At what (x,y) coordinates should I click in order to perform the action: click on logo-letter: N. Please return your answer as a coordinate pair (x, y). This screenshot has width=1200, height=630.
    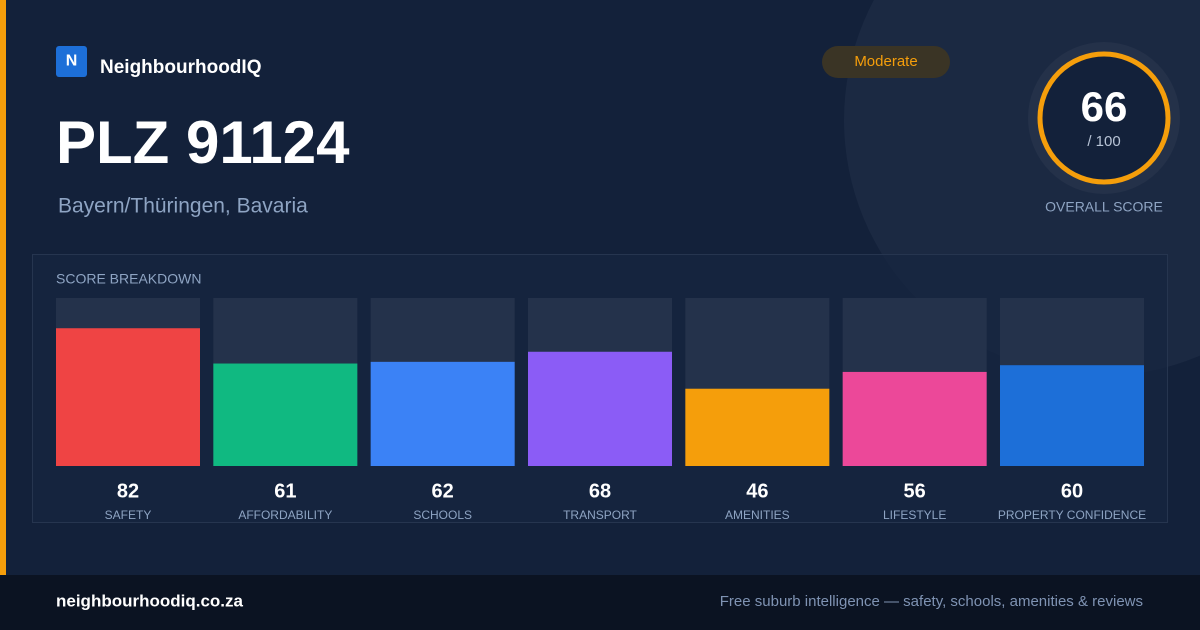
    Looking at the image, I should click on (72, 61).